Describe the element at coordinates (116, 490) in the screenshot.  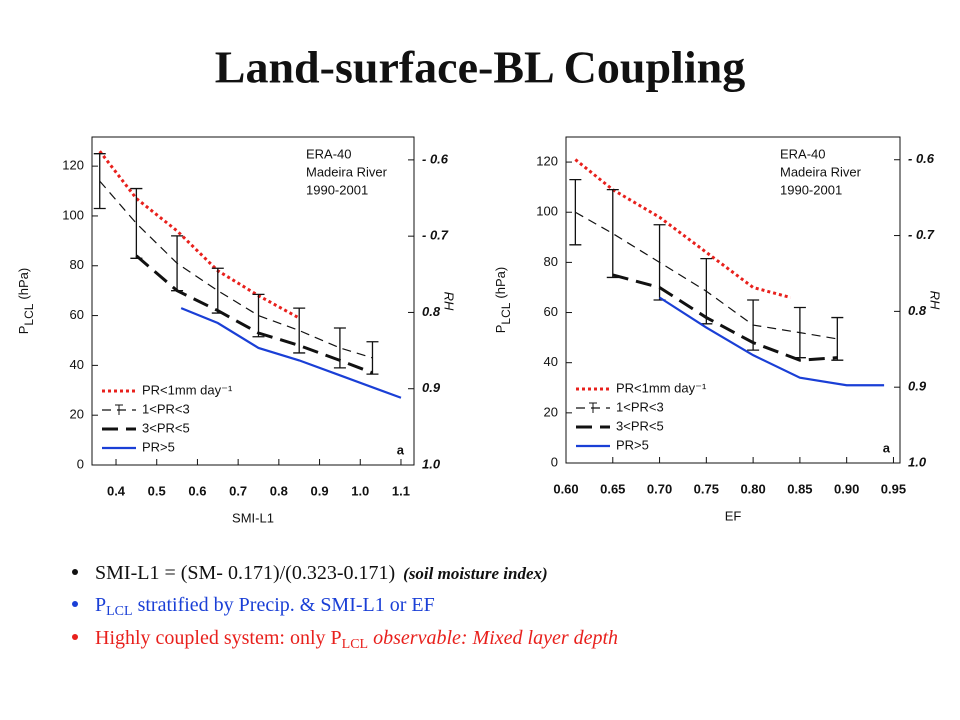
I see `x-tick-label: 0.4` at that location.